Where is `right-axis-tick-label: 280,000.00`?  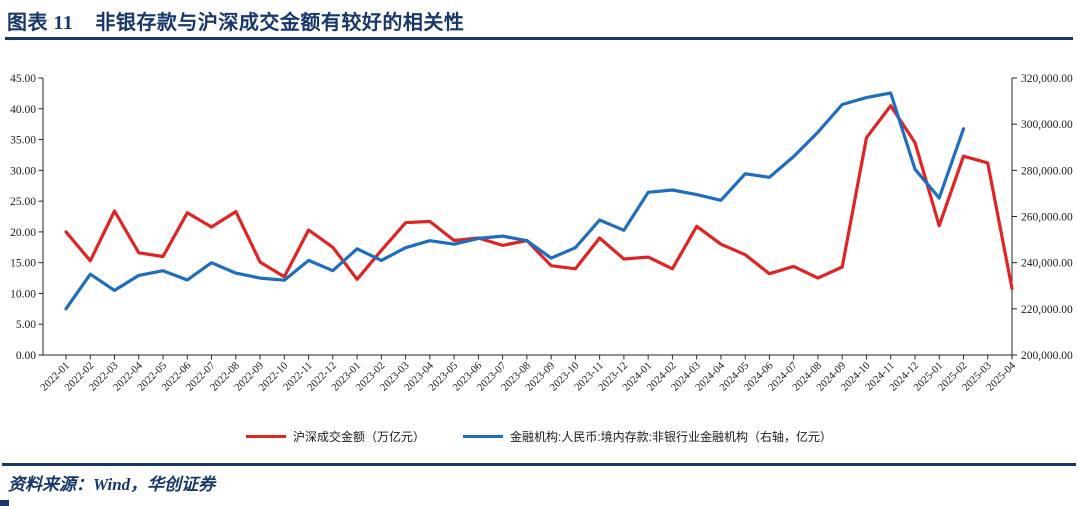 right-axis-tick-label: 280,000.00 is located at coordinates (1047, 171).